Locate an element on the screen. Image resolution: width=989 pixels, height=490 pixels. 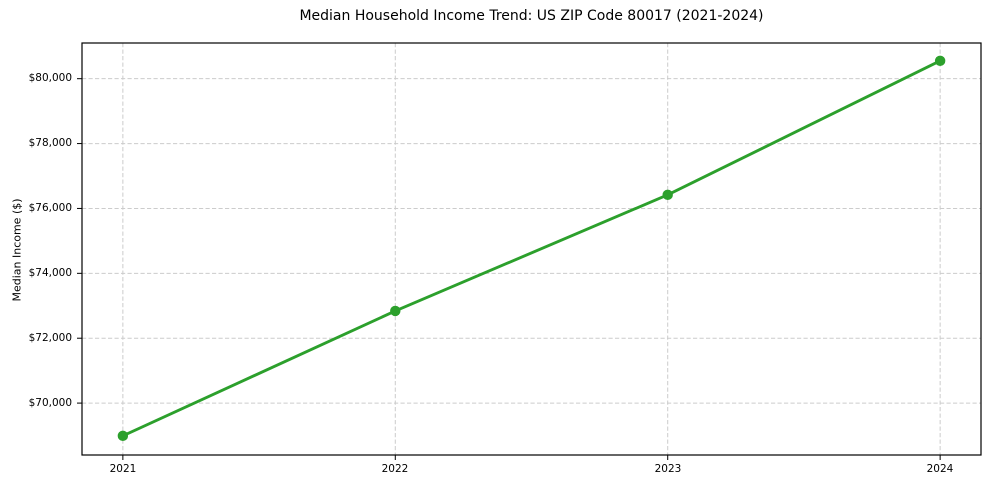
x-tick-label: 2024 is located at coordinates (940, 469).